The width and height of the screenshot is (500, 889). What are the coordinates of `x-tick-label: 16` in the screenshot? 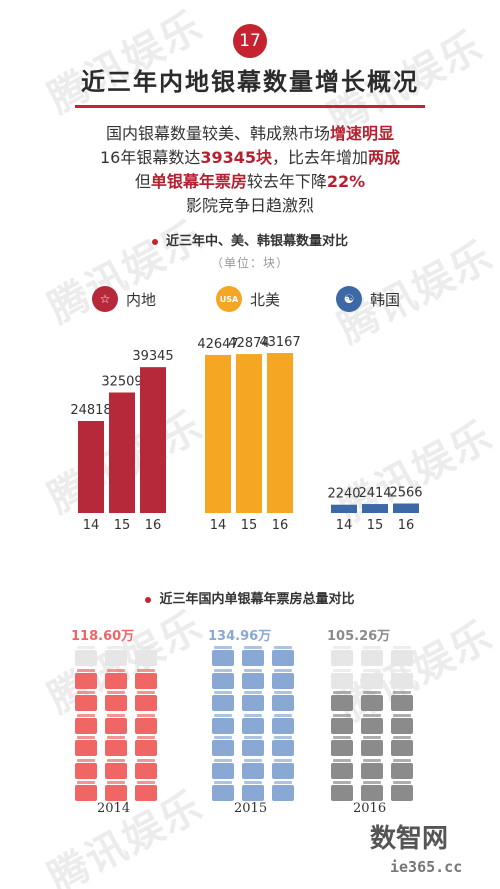 It's located at (153, 525).